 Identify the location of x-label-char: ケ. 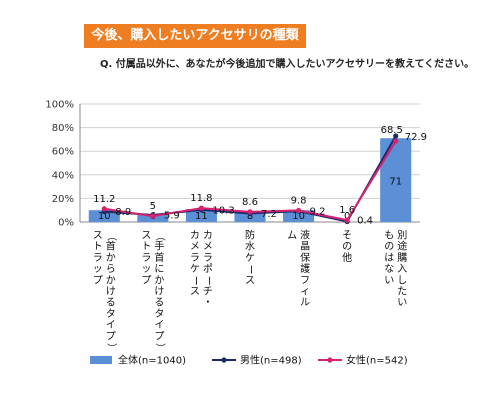
(195, 269).